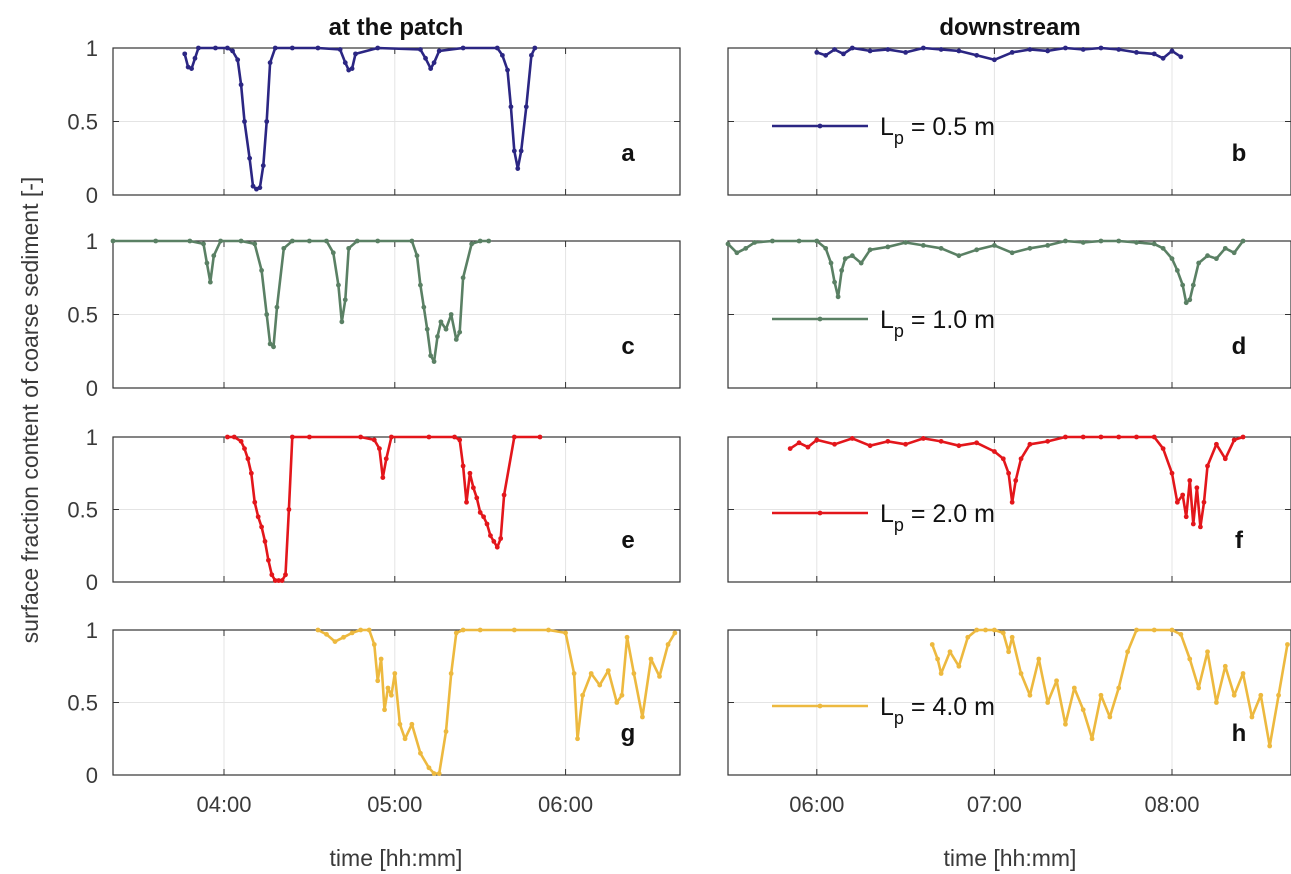 The height and width of the screenshot is (874, 1291). What do you see at coordinates (937, 323) in the screenshot?
I see `legend-label: Lp = 1.0 m` at bounding box center [937, 323].